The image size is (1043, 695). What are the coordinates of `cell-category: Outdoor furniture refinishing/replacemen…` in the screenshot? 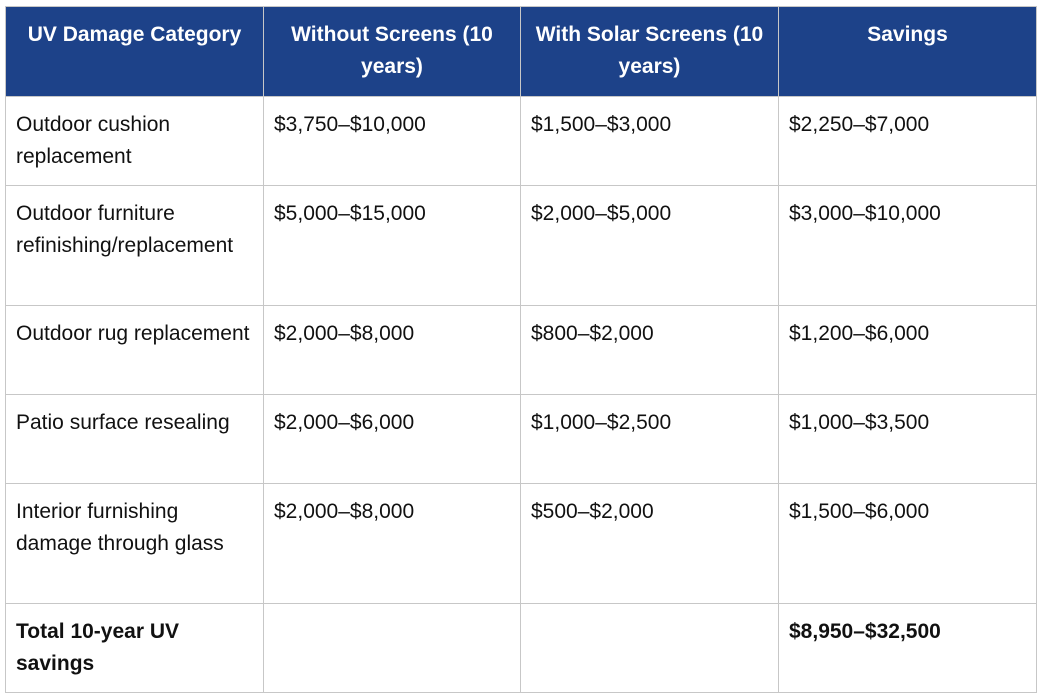 It's located at (134, 245).